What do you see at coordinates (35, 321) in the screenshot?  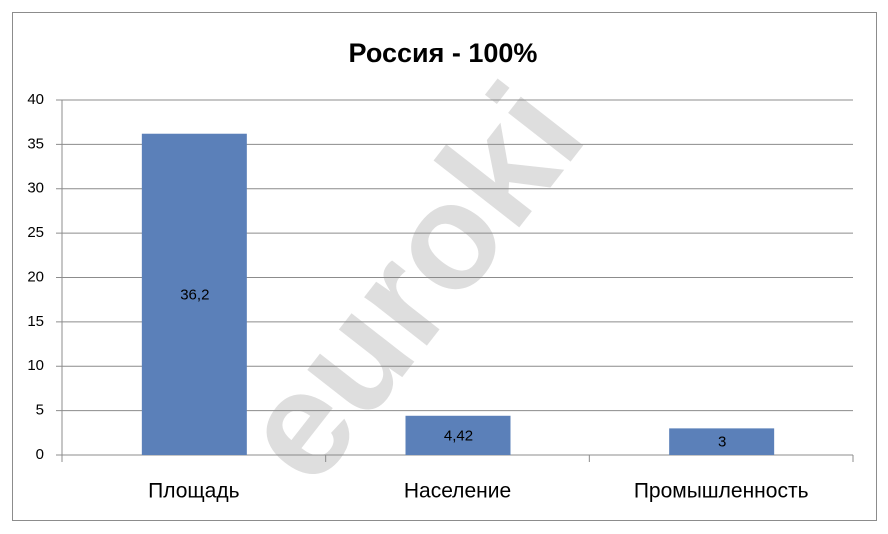 I see `y-tick-label: 15` at bounding box center [35, 321].